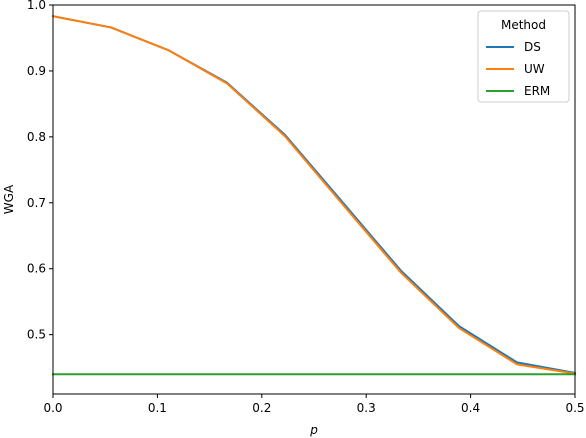 This screenshot has height=438, width=586. What do you see at coordinates (52, 408) in the screenshot?
I see `x-tick-label: 0.0` at bounding box center [52, 408].